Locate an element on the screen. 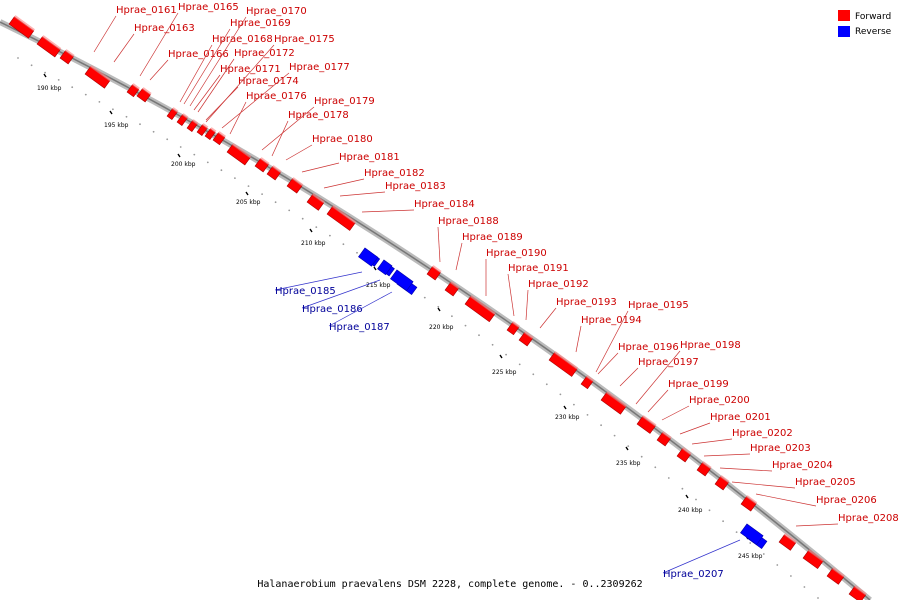 The width and height of the screenshot is (900, 600). gene-label: Hprae_0172 is located at coordinates (264, 53).